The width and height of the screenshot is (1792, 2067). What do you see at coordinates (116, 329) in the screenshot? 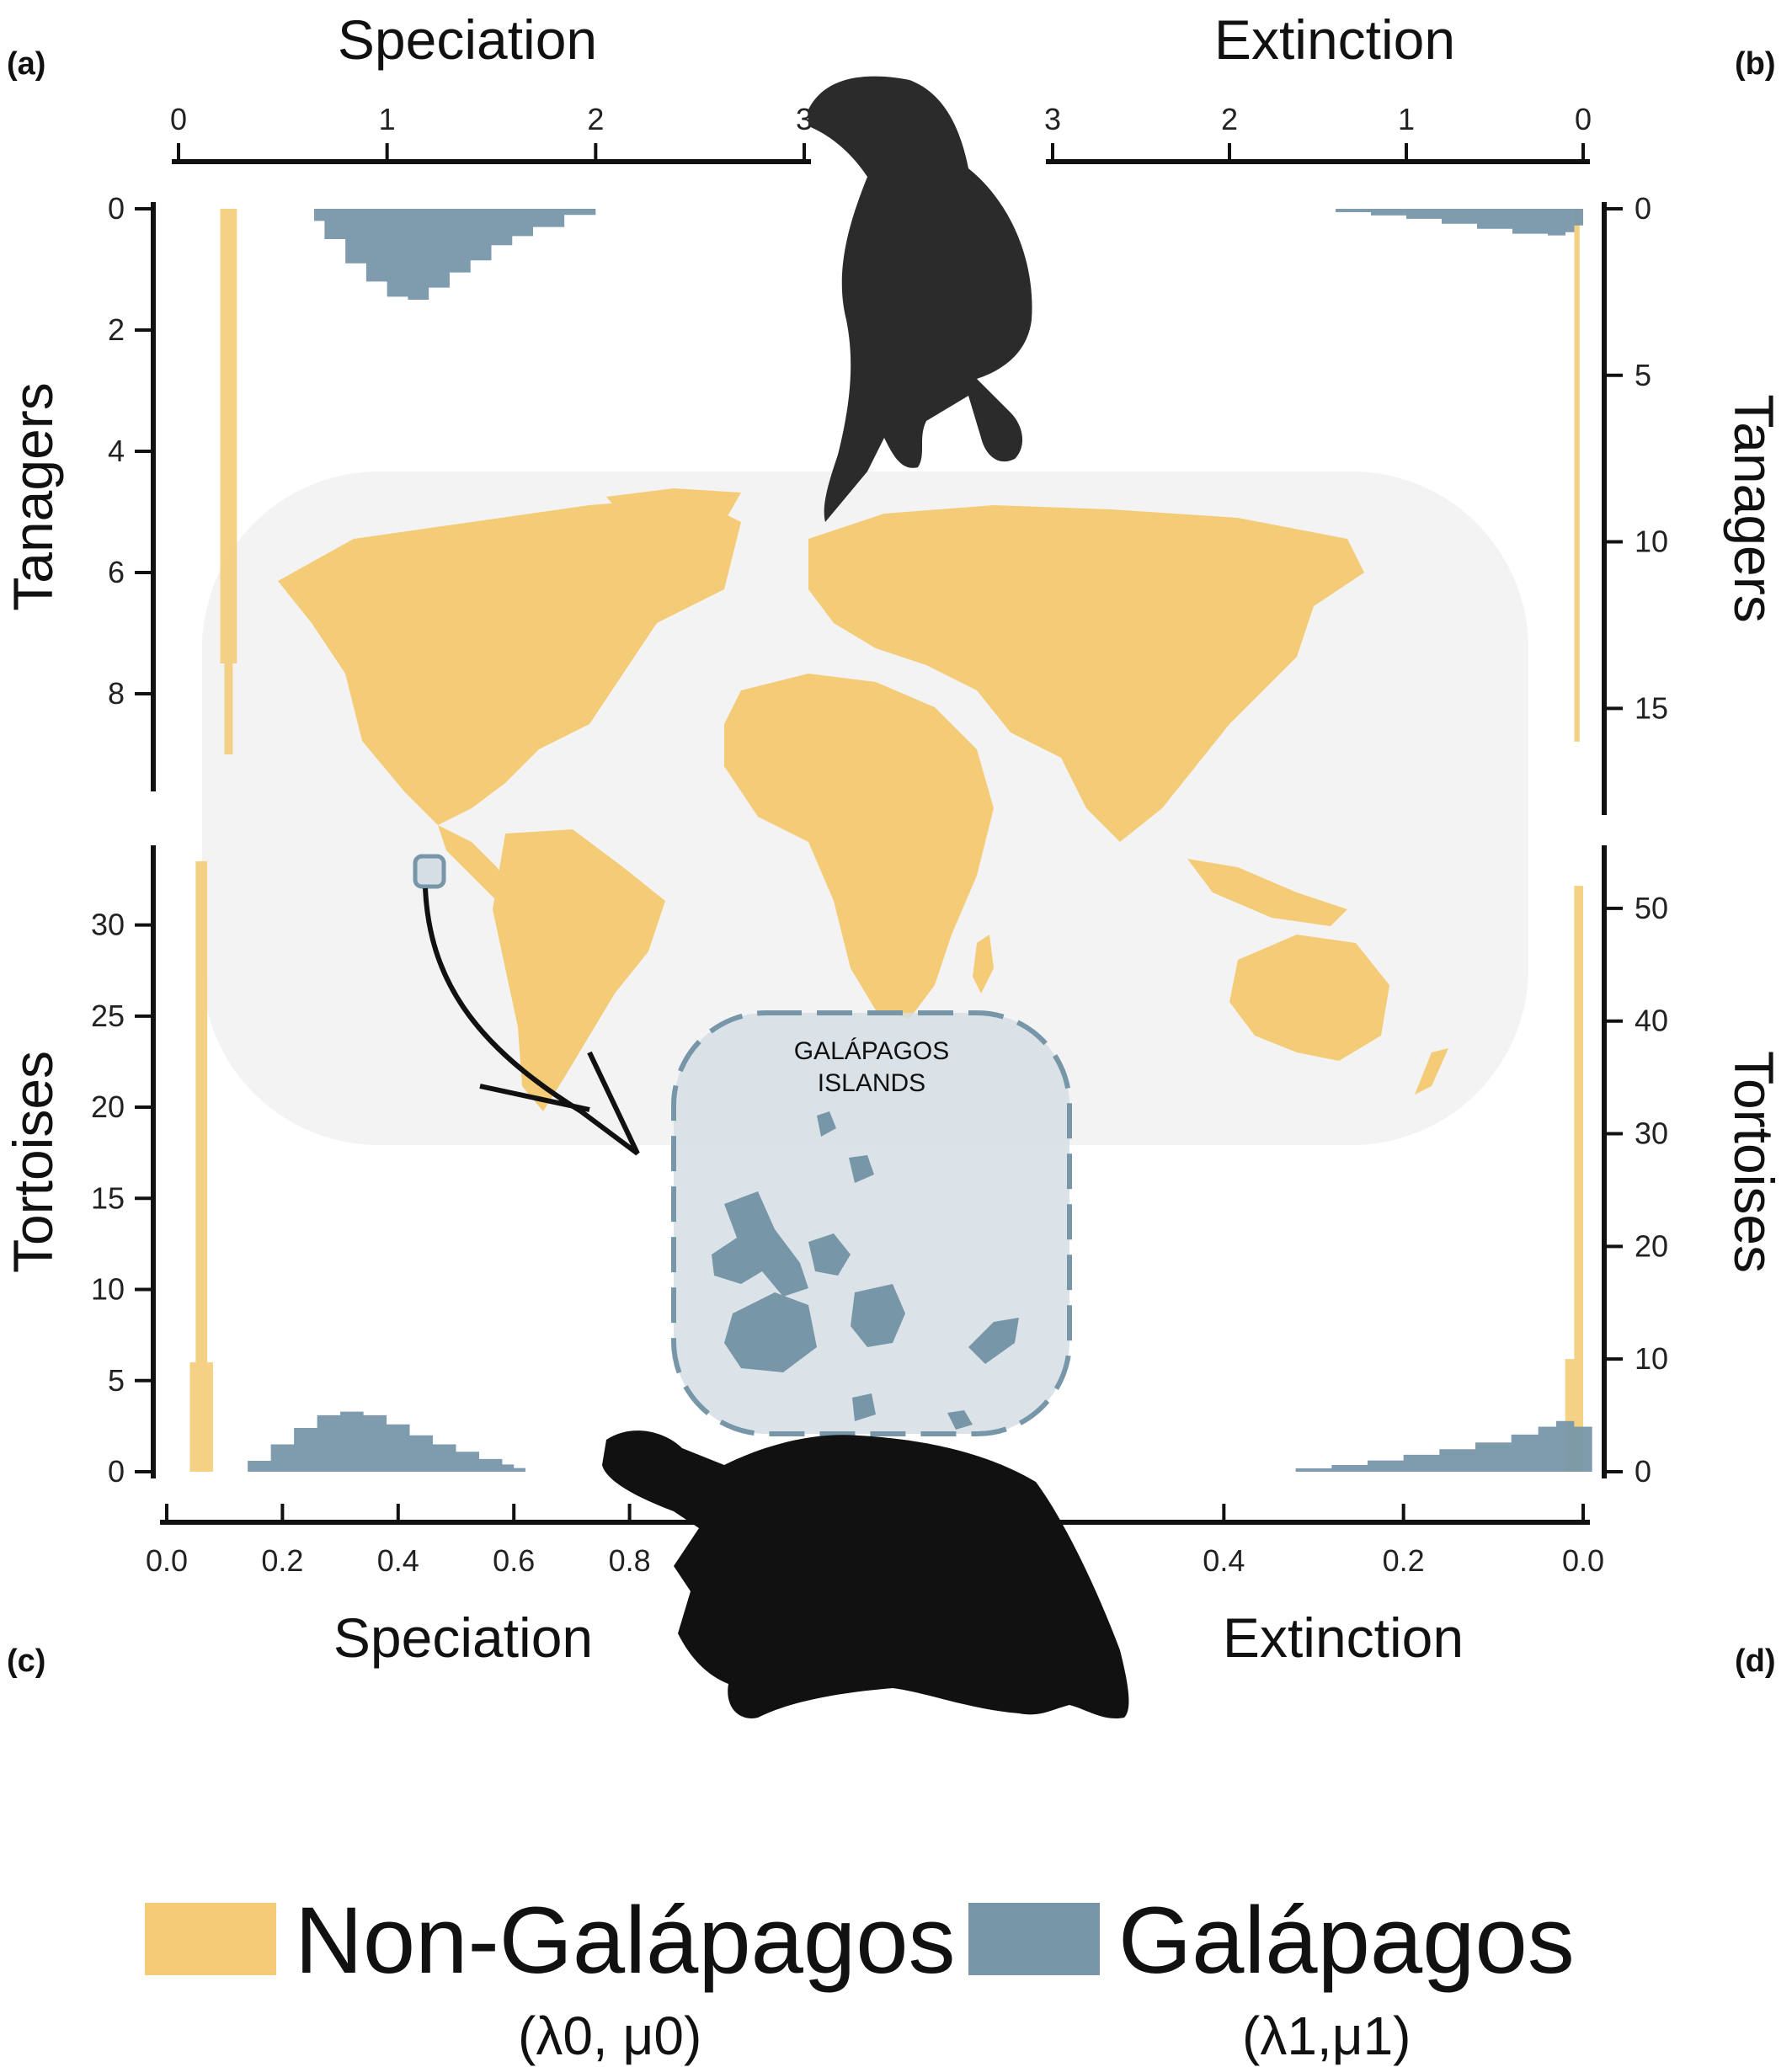
I see `y-tick-label: 2` at bounding box center [116, 329].